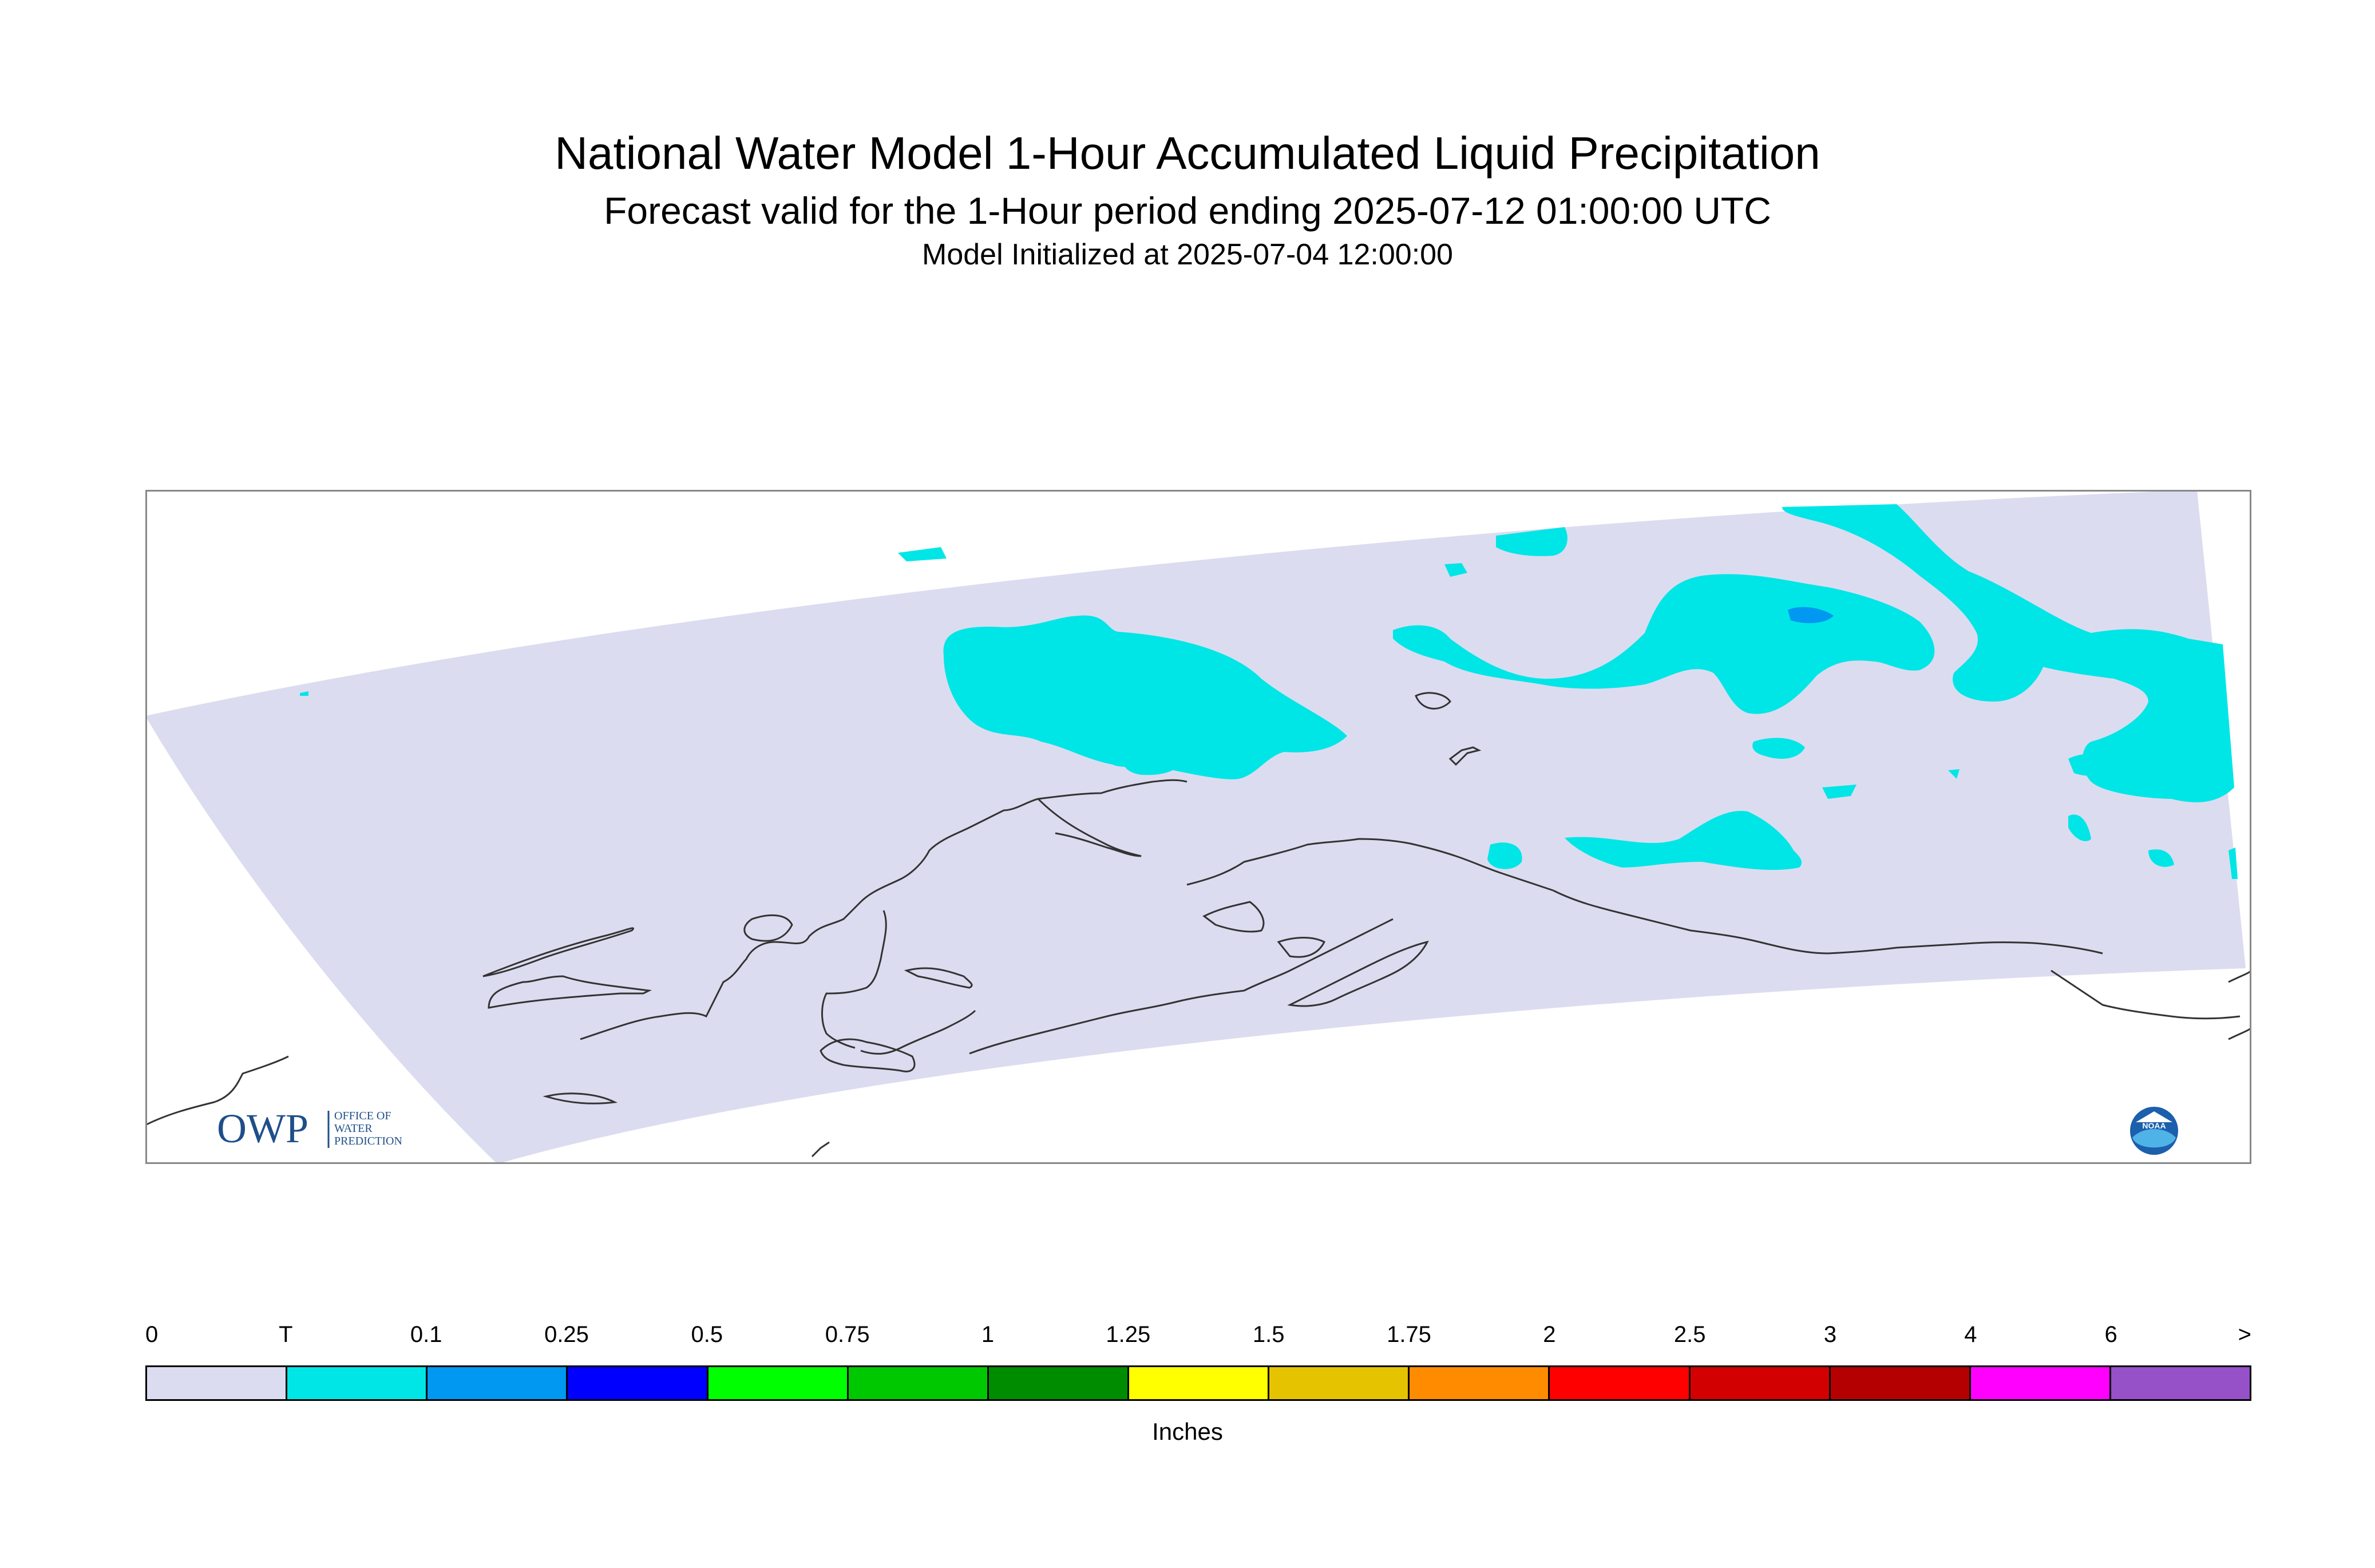 This screenshot has height=1568, width=2375. I want to click on noaa-logo-wave, so click(2154, 1138).